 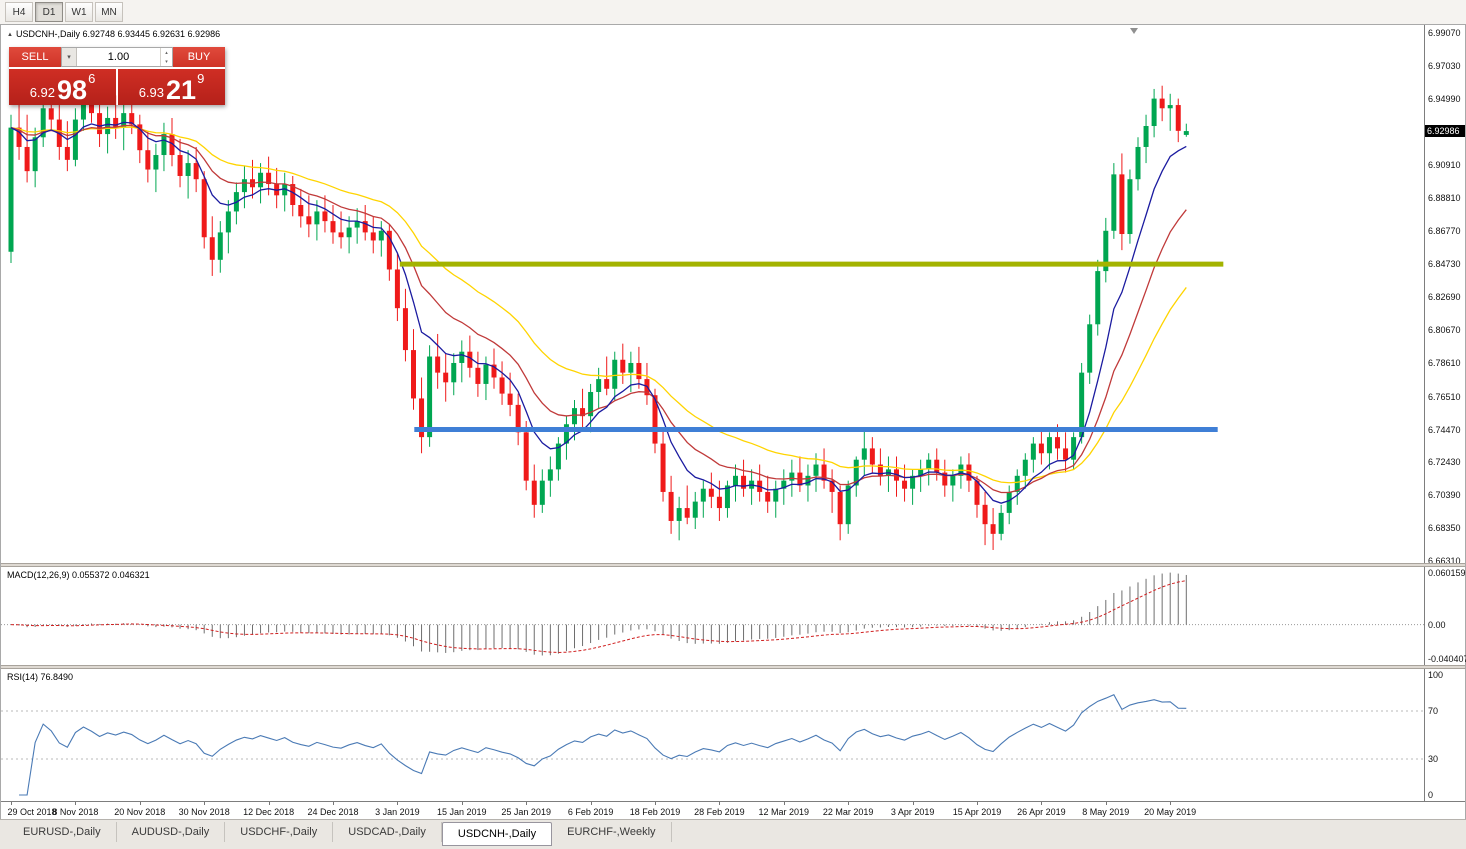 I want to click on macd-scale: 0.060159 0.00 -0.040407, so click(x=1445, y=616).